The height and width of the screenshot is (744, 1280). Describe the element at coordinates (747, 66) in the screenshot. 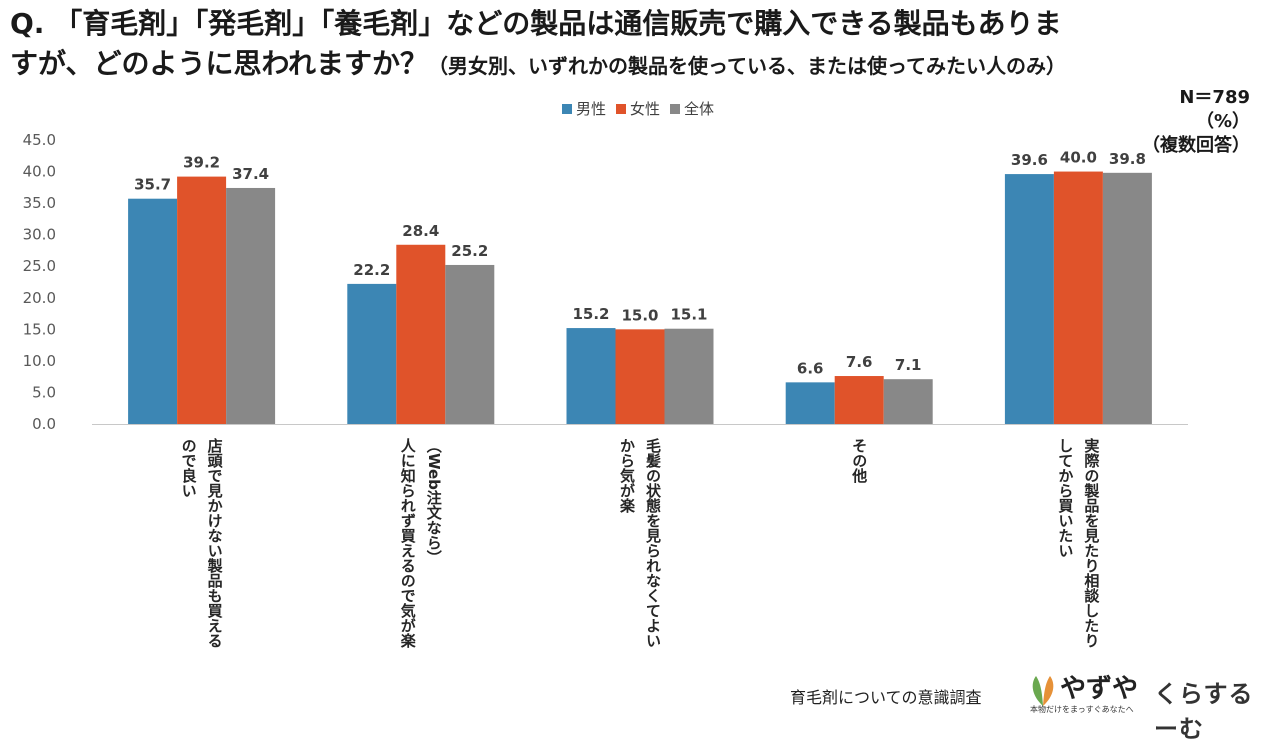

I see `title-subtitle: （男女別、いずれかの製品を使っている、または使ってみたい人のみ）` at that location.